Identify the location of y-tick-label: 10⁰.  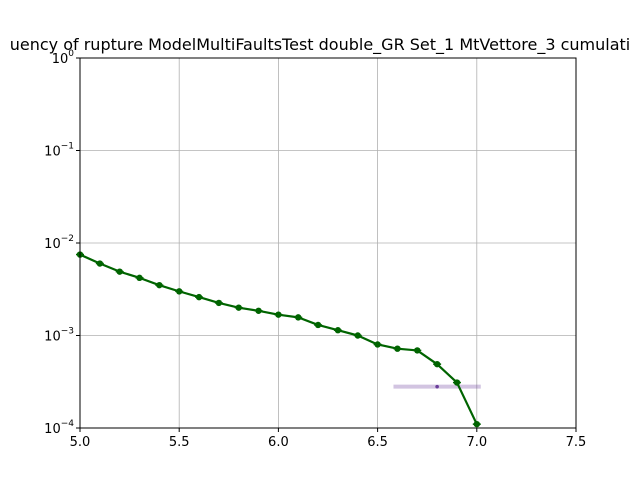
(63, 58).